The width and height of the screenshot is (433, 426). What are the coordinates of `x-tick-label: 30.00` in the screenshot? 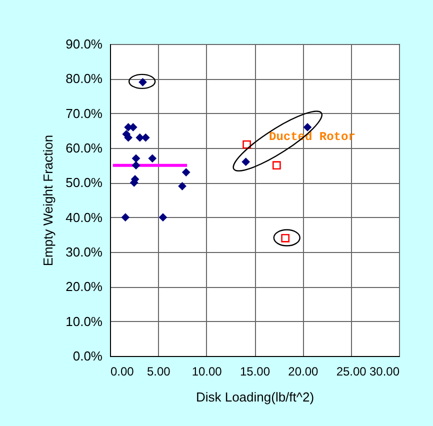 It's located at (384, 371).